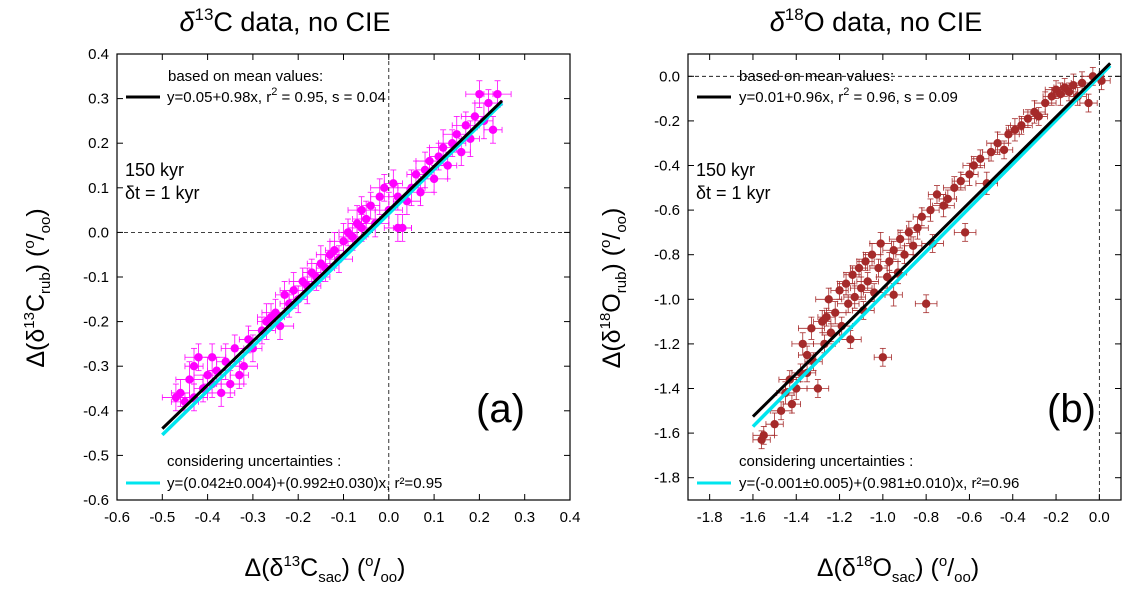 This screenshot has height=590, width=1131. Describe the element at coordinates (926, 517) in the screenshot. I see `x-tick-label: -0.8` at that location.